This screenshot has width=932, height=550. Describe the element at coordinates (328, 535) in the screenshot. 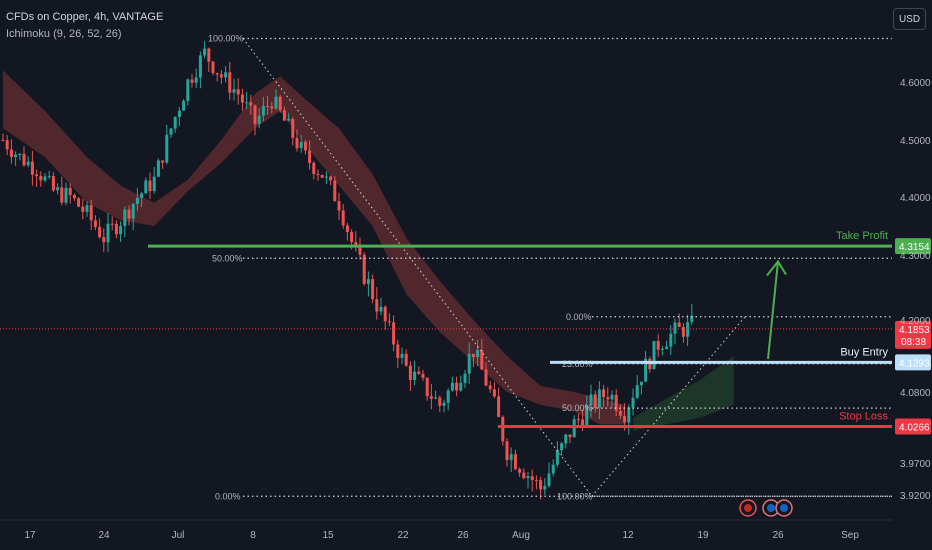

I see `x-tick-label: 15` at that location.